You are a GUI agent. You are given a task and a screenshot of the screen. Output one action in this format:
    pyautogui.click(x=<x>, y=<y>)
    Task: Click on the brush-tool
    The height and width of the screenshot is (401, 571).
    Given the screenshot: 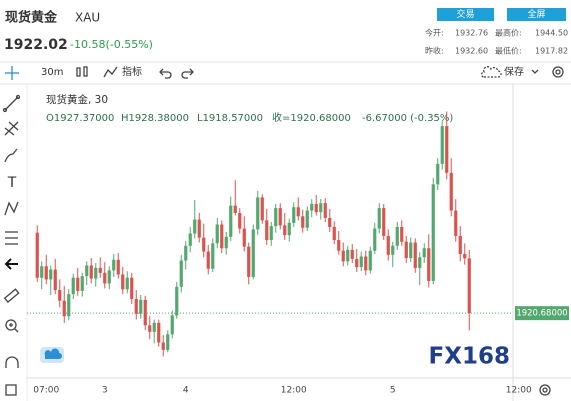 What is the action you would take?
    pyautogui.click(x=11, y=155)
    